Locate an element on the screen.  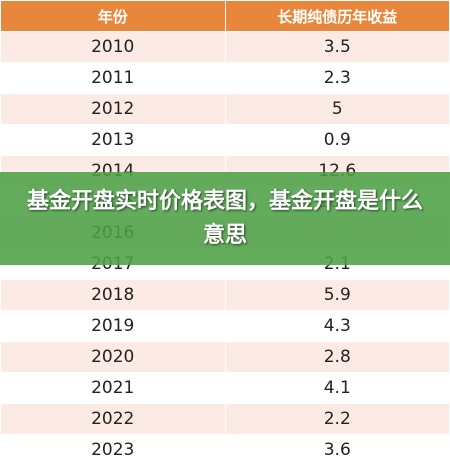
table-cell: 2.2 is located at coordinates (337, 419).